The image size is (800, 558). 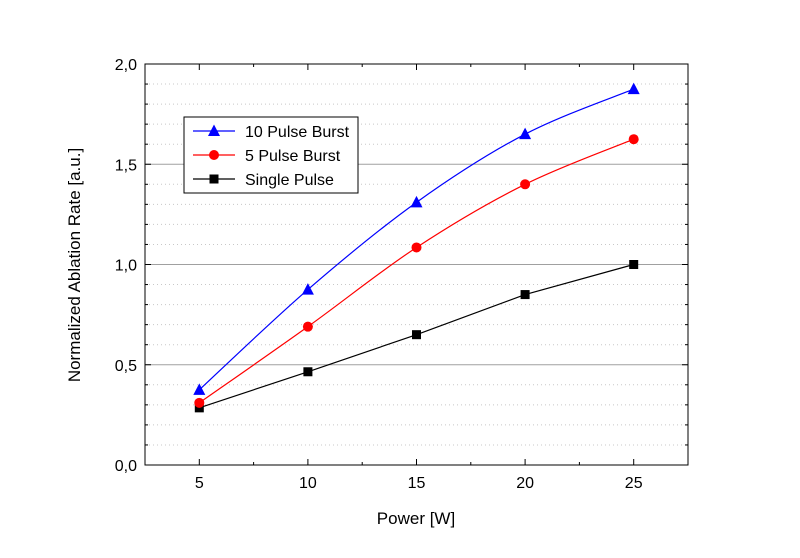 I want to click on y-tick-label: 1,0, so click(x=126, y=266).